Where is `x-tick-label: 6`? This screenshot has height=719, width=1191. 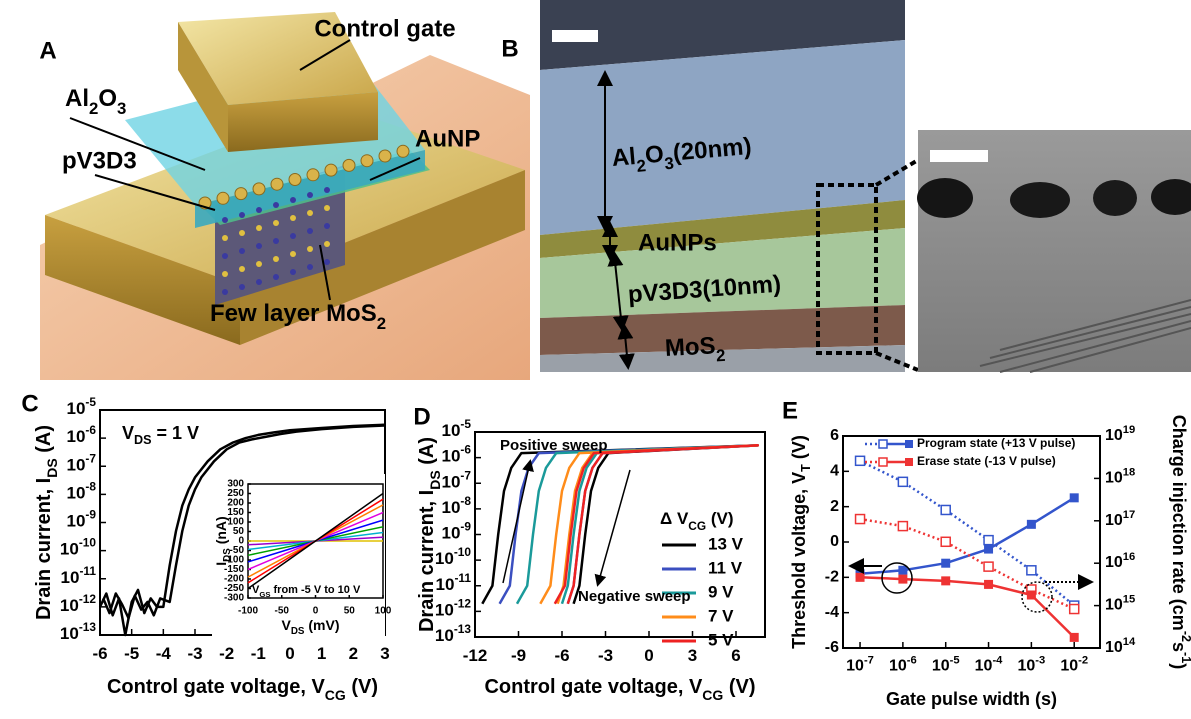 x-tick-label: 6 is located at coordinates (735, 655).